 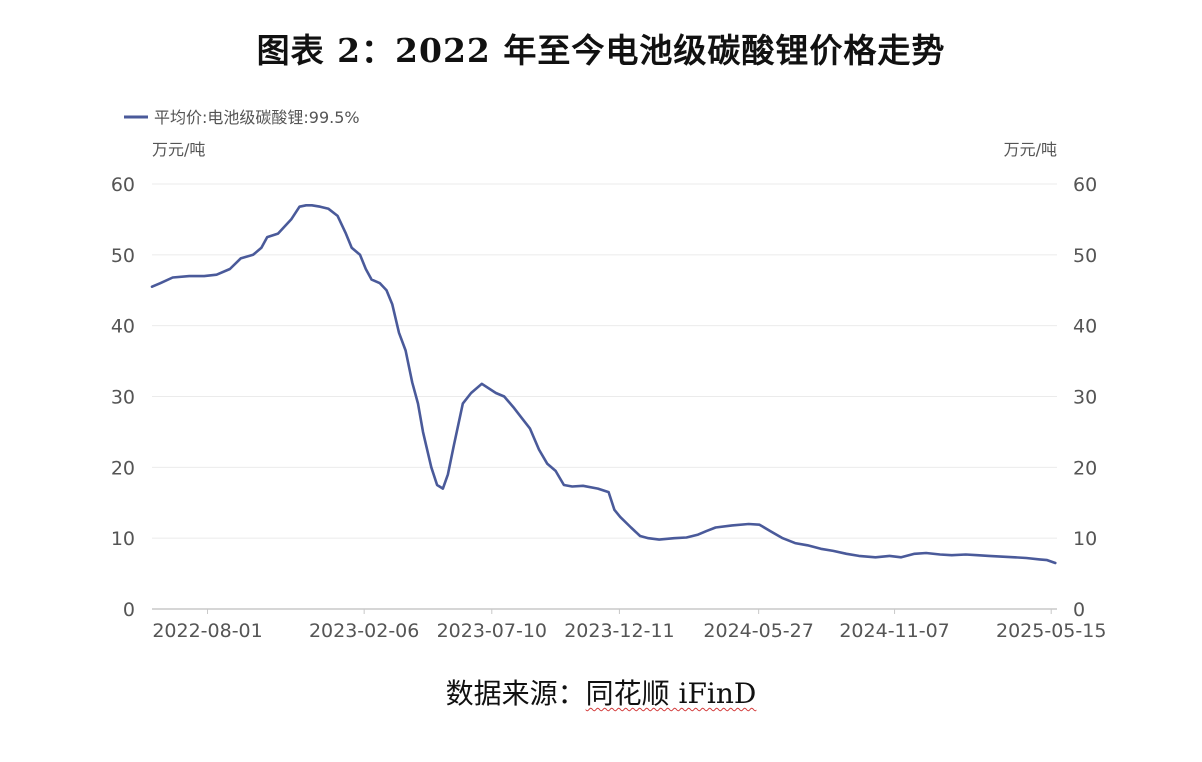 I want to click on source-name: 同花顺 iFinD, so click(x=671, y=693).